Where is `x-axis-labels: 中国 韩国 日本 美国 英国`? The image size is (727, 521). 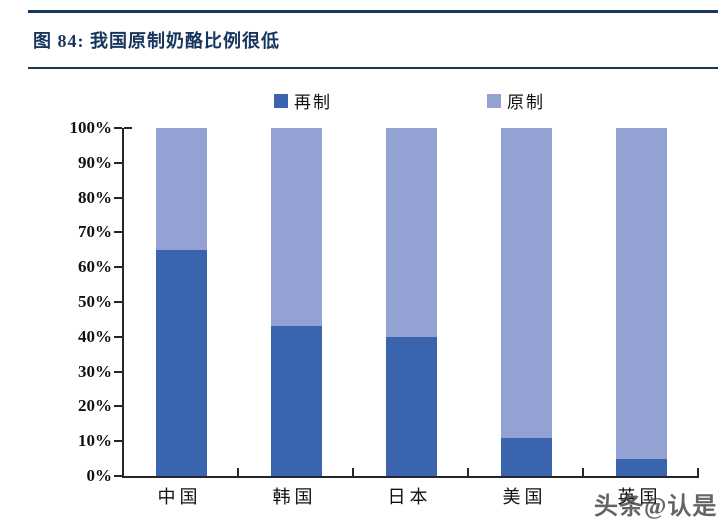
x-axis-labels: 中国 韩国 日本 美国 英国 is located at coordinates (409, 496).